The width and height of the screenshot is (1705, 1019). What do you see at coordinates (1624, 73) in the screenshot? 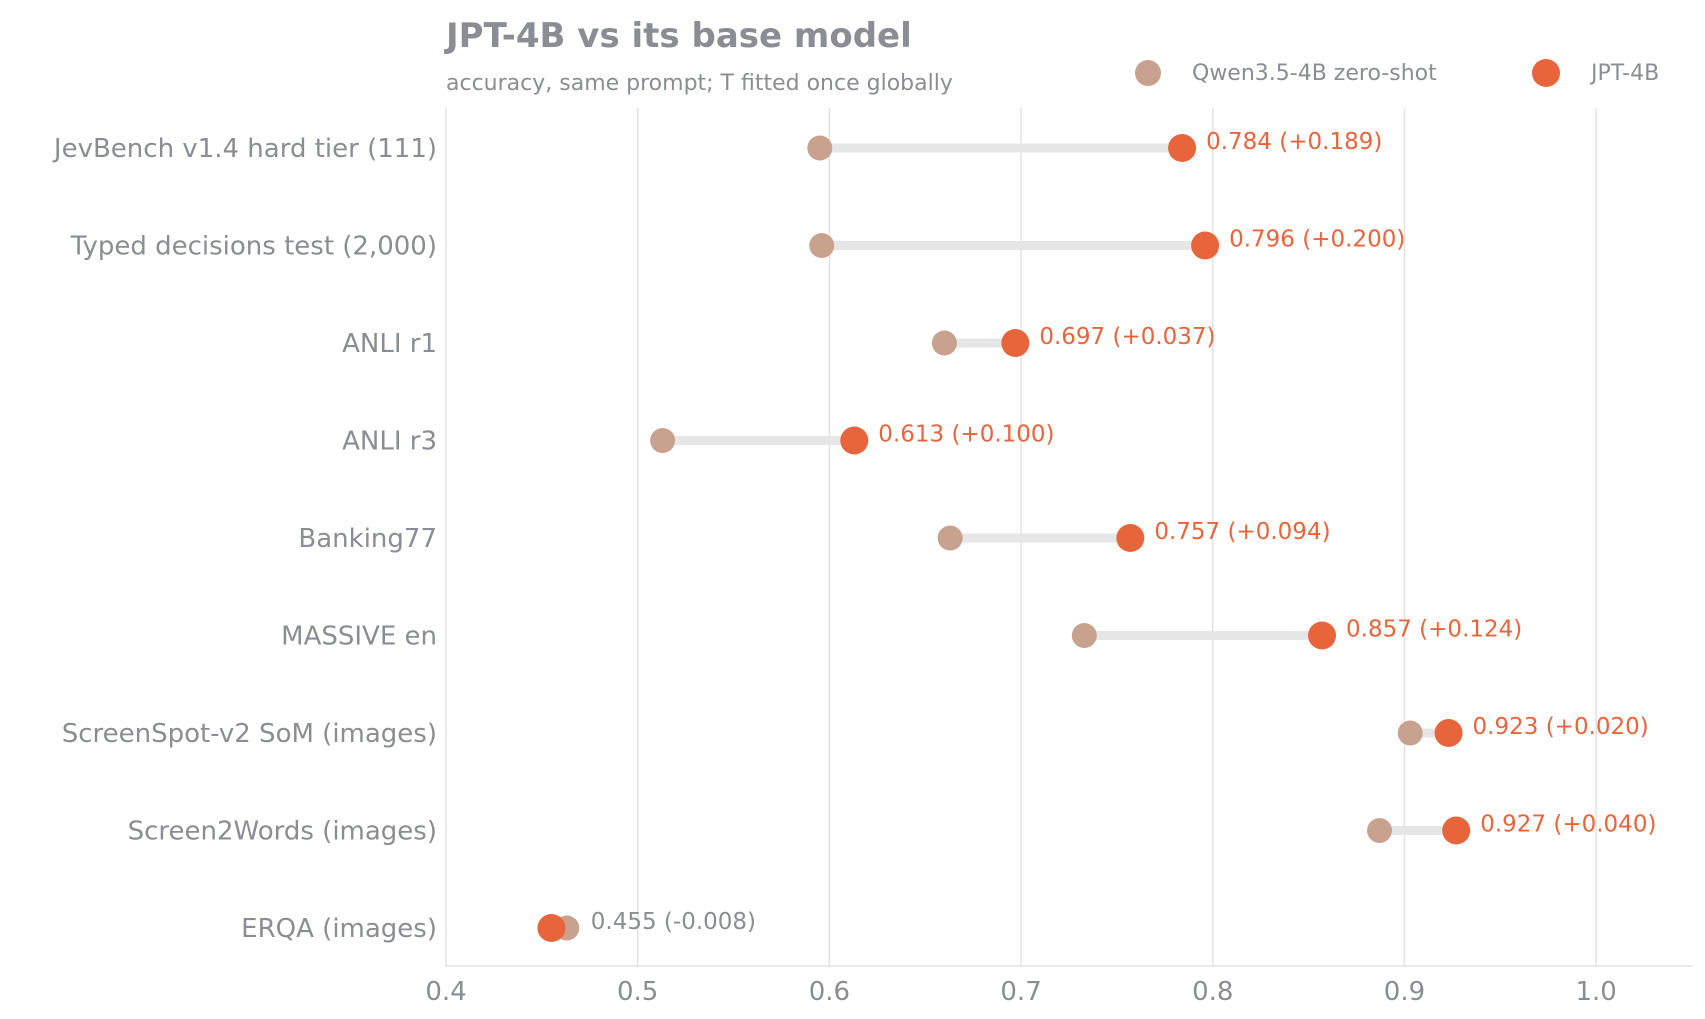
I see `legend-label-jpt: JPT-4B` at bounding box center [1624, 73].